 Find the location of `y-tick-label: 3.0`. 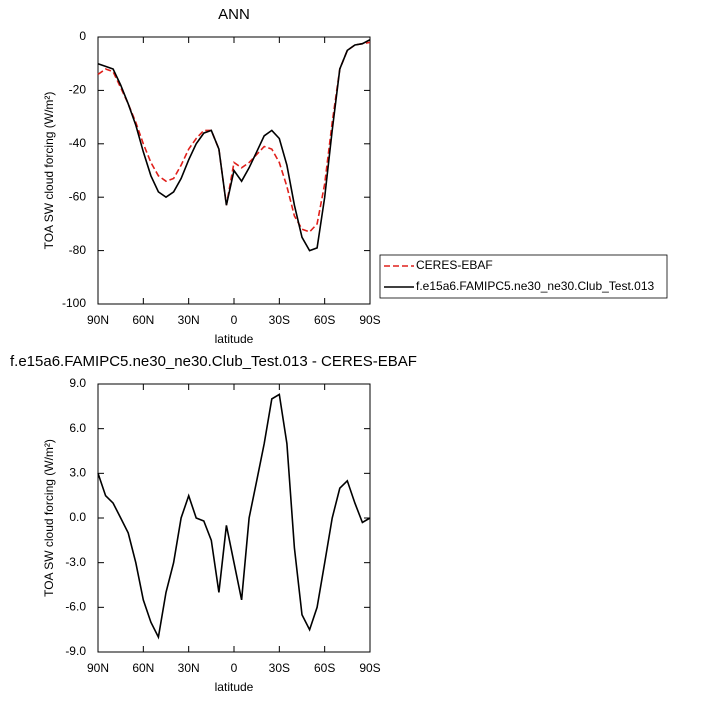

y-tick-label: 3.0 is located at coordinates (77, 473).